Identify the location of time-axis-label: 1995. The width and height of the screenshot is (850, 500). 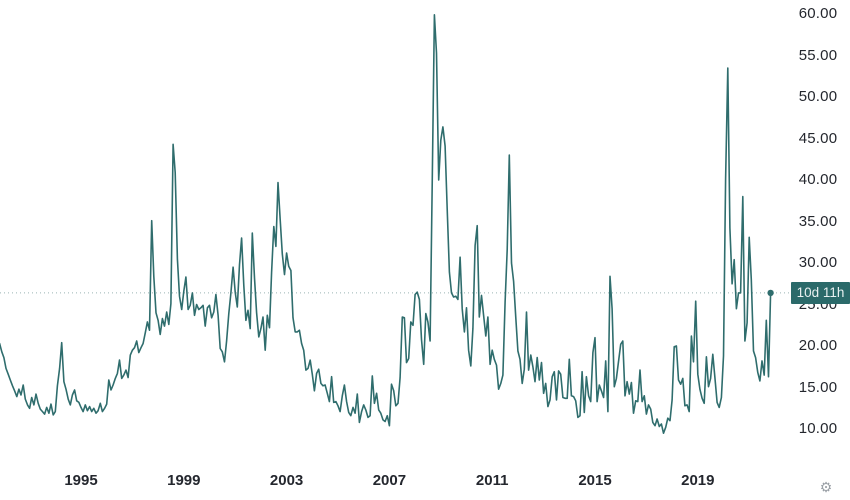
(81, 480).